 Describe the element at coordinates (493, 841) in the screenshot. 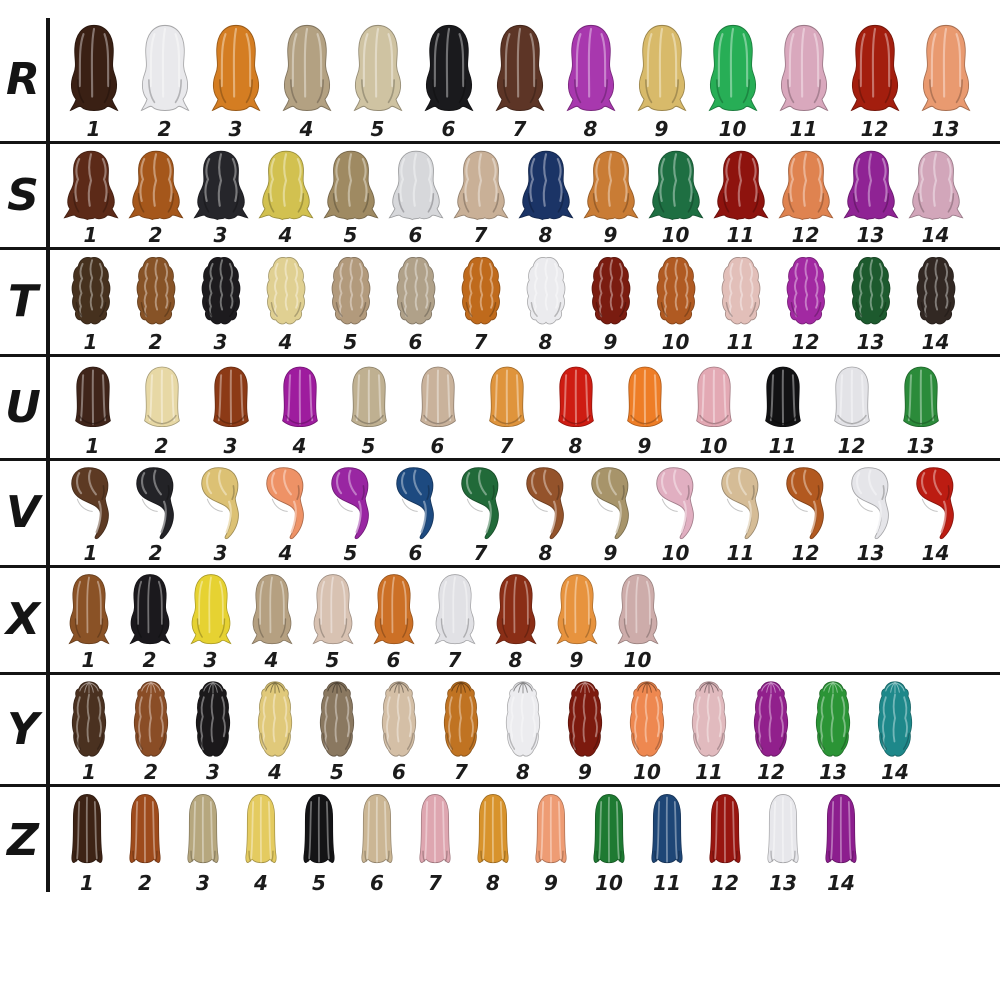

I see `hair-swatch-Z-8: 8` at that location.